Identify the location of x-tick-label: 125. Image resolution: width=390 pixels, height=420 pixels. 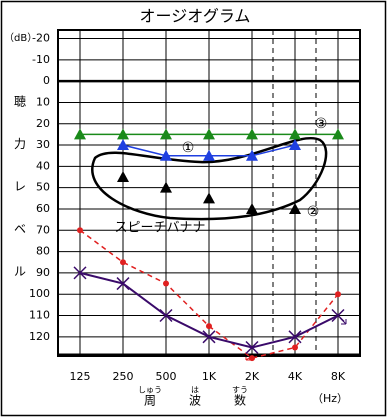
(80, 376).